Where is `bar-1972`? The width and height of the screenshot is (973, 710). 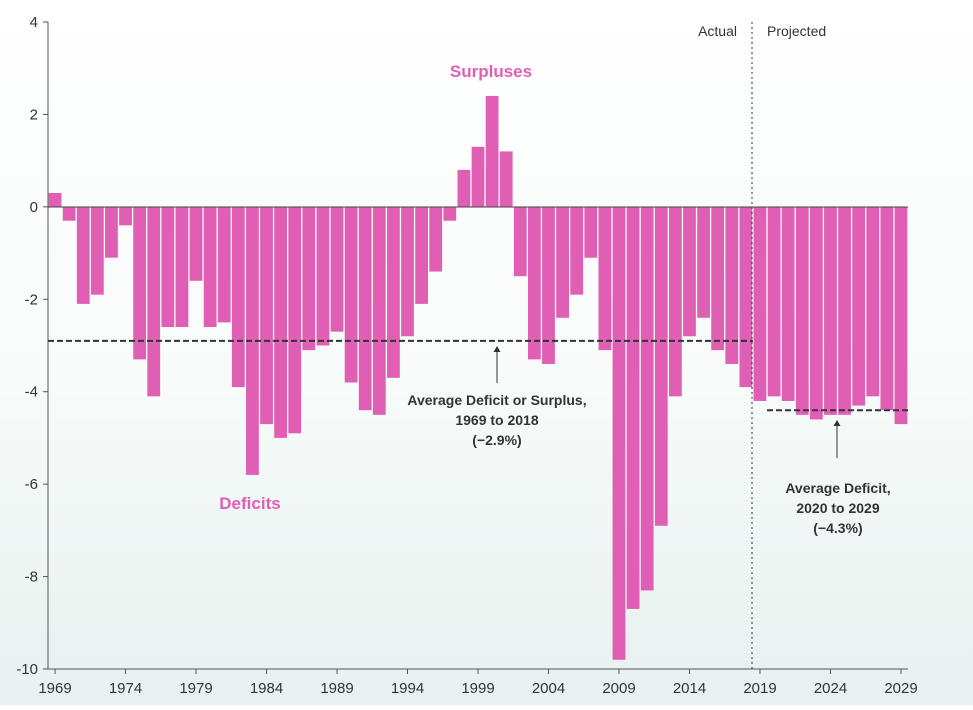
bar-1972 is located at coordinates (97, 250).